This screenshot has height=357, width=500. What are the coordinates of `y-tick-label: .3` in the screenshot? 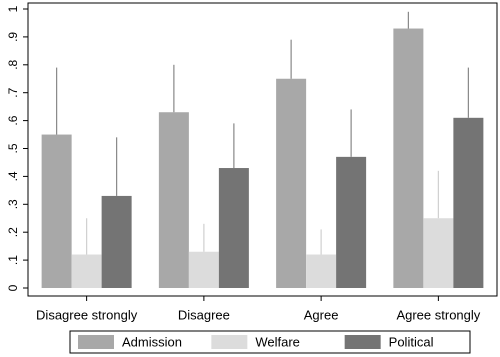 It's located at (13, 204).